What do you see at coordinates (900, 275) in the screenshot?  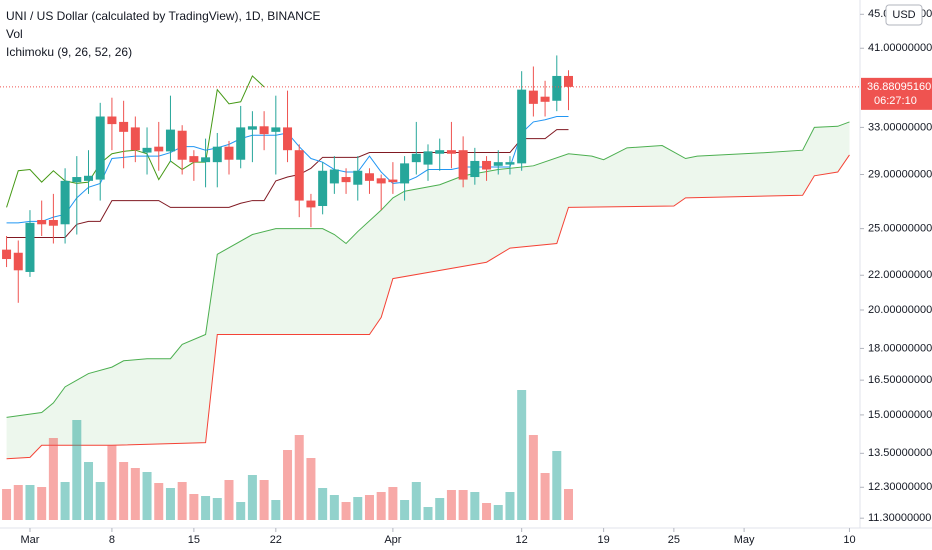 I see `y-tick-label: 22.00000000` at bounding box center [900, 275].